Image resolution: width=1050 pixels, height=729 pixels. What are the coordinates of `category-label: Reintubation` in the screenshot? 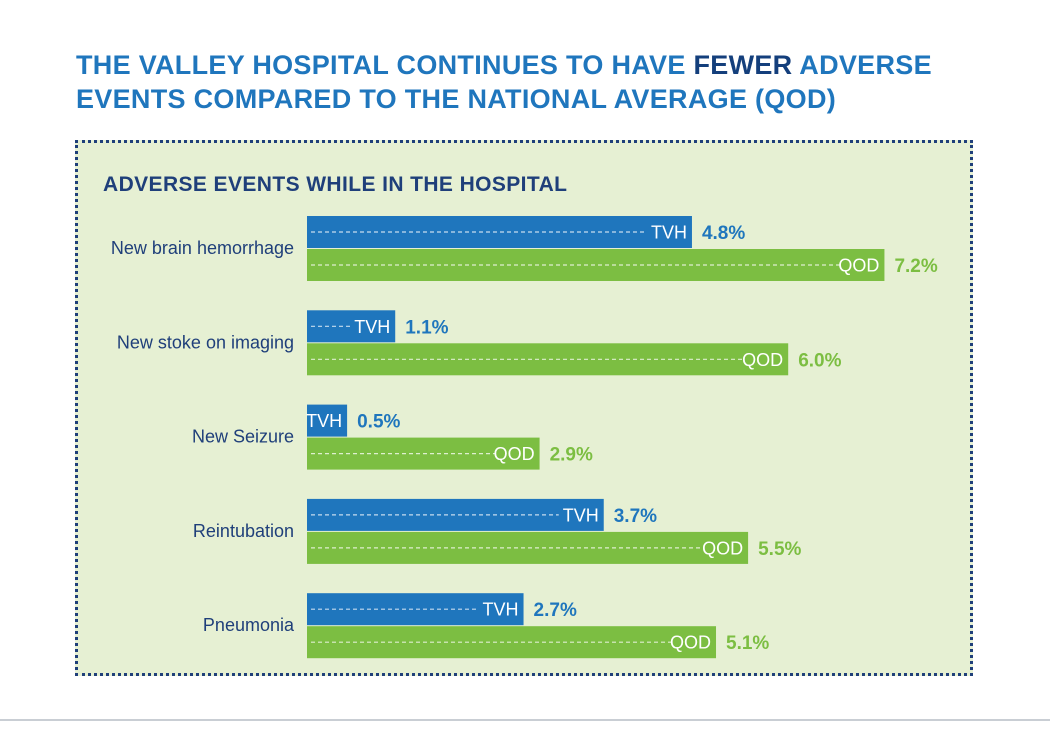 It's located at (243, 531).